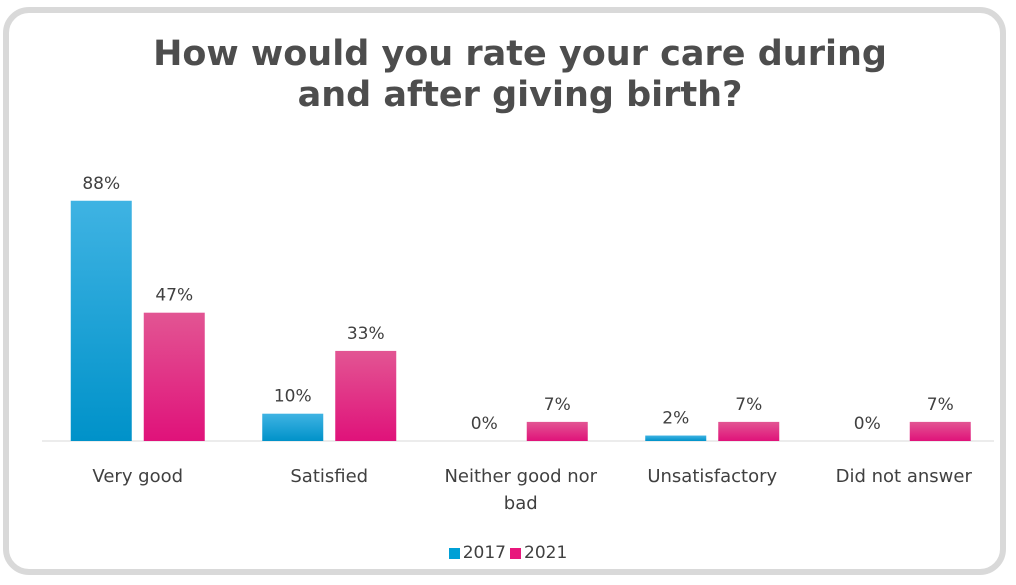 This screenshot has width=1016, height=585. Describe the element at coordinates (520, 95) in the screenshot. I see `chart-title-line-2: and after giving birth?` at that location.